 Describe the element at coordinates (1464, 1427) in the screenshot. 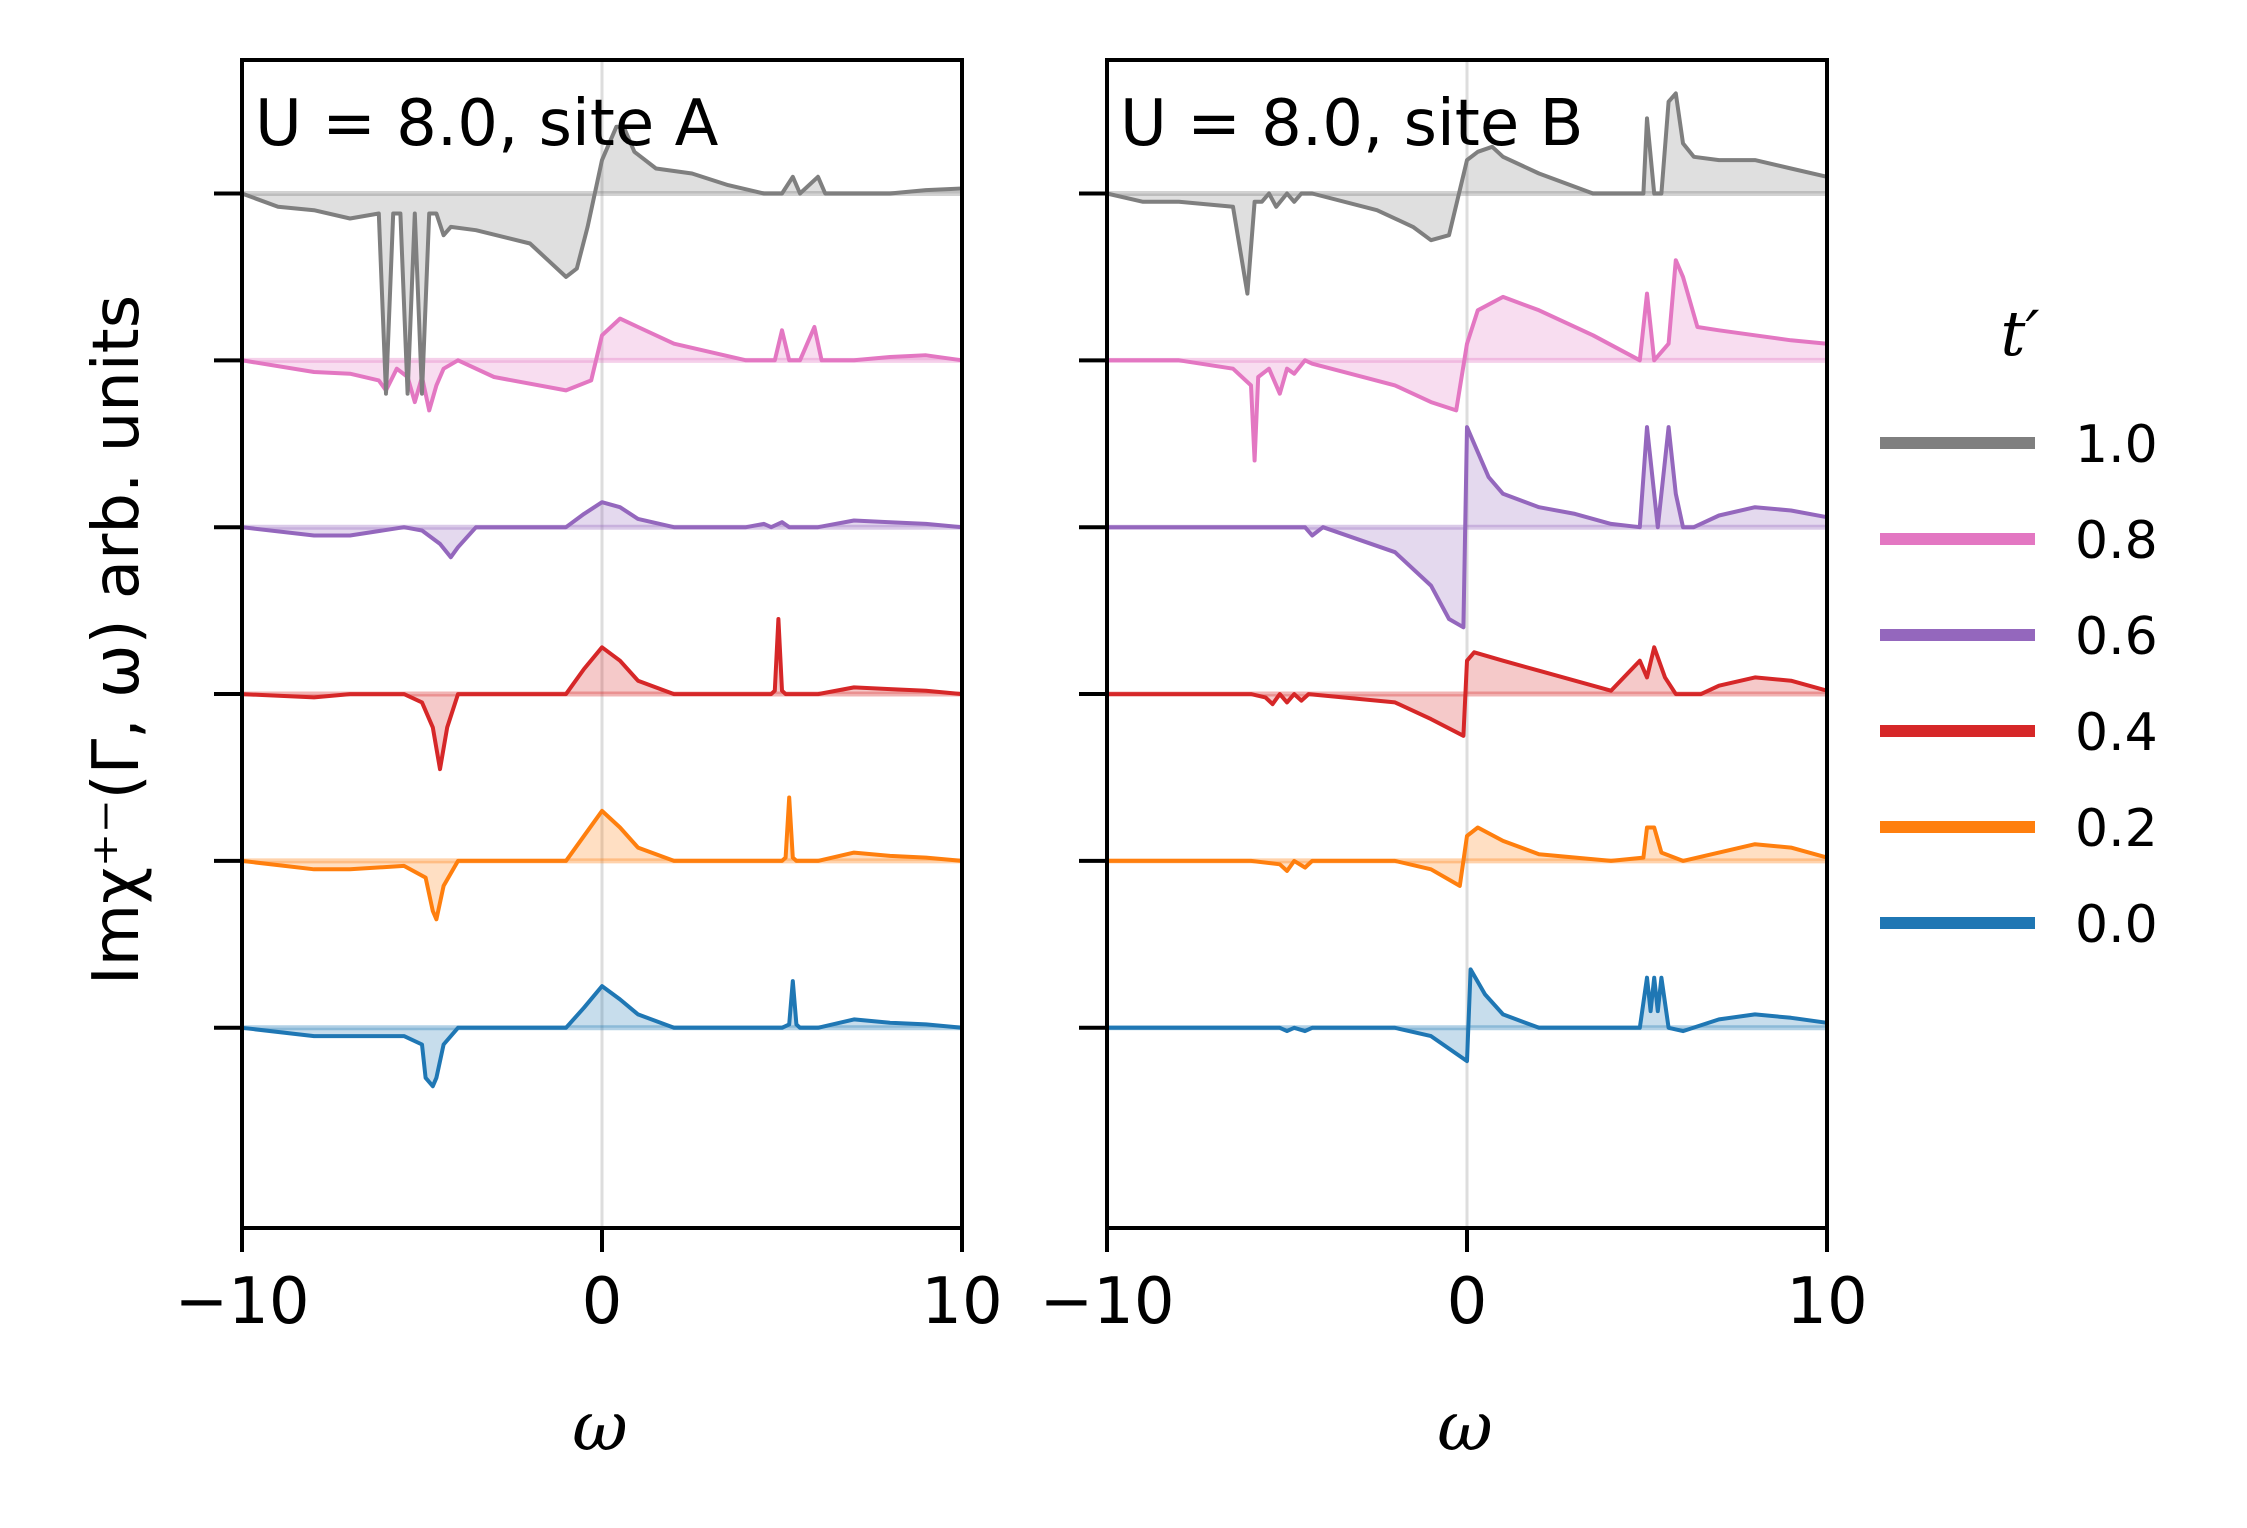

I see `x-axis-label-site-b: ω` at that location.